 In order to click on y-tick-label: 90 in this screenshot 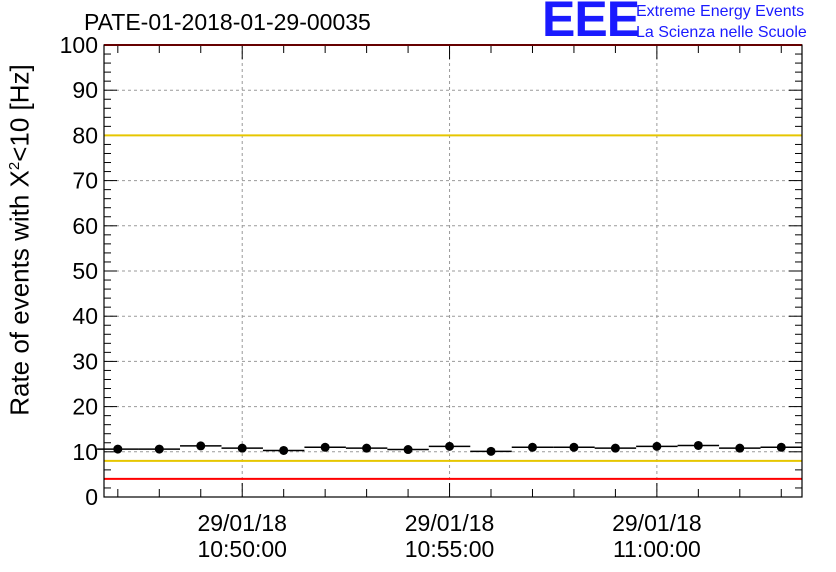, I will do `click(85, 90)`.